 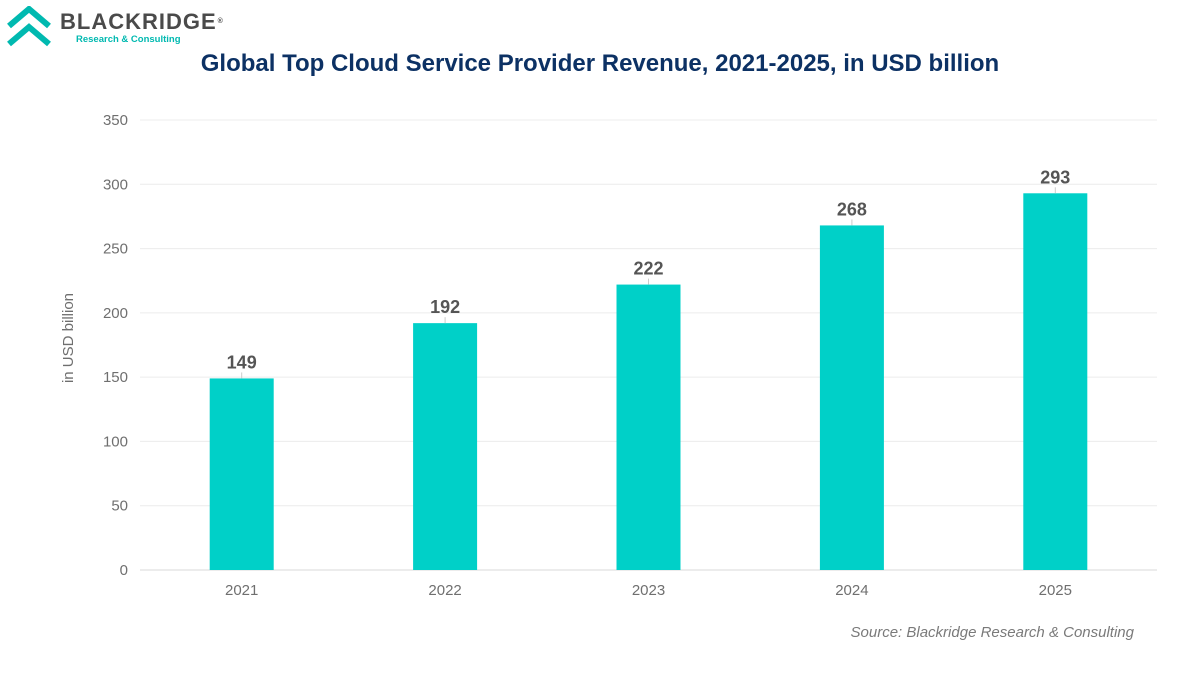 What do you see at coordinates (115, 313) in the screenshot?
I see `y-tick-label: 200` at bounding box center [115, 313].